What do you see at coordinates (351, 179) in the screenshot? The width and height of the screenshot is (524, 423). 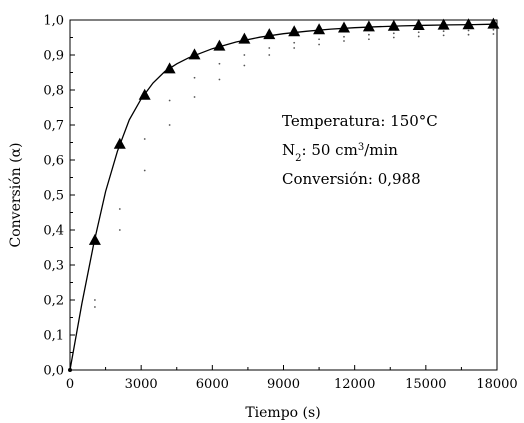 I see `annotation-conversion: Conversión: 0,988` at bounding box center [351, 179].